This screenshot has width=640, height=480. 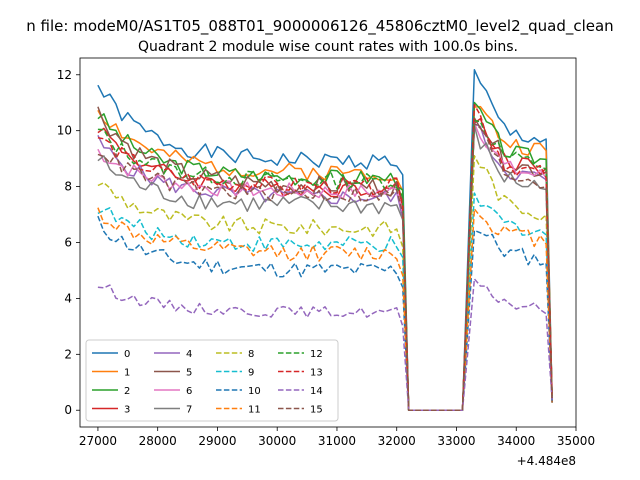 What do you see at coordinates (337, 441) in the screenshot?
I see `x-tick-label: 31000` at bounding box center [337, 441].